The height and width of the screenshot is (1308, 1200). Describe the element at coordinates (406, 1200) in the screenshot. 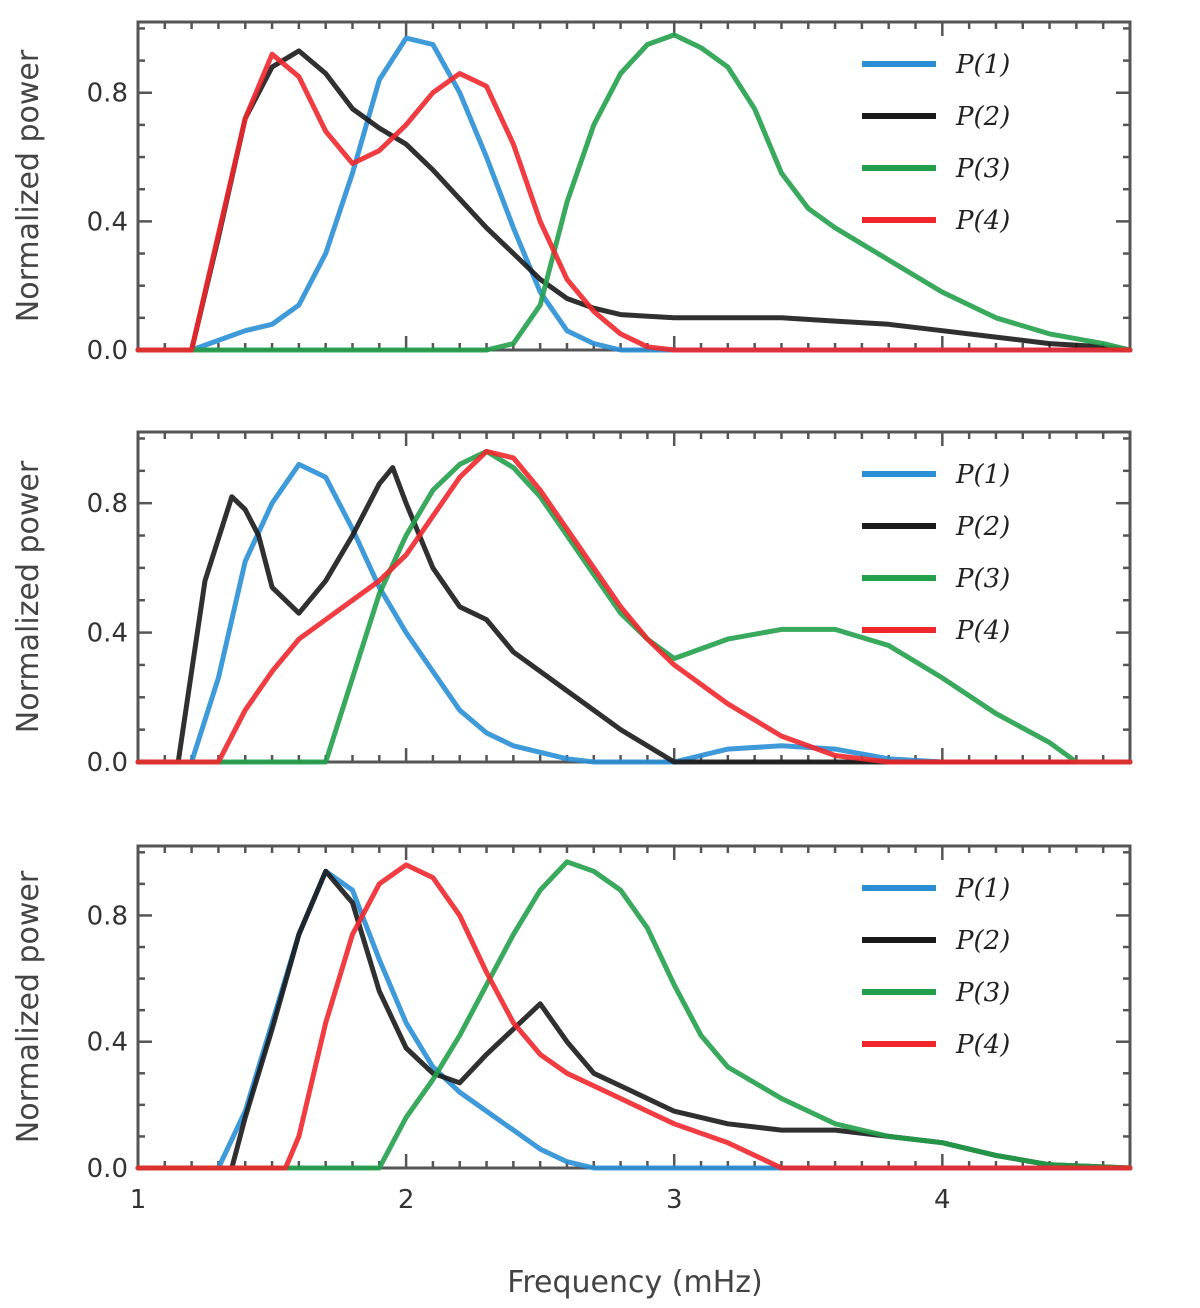

I see `x-tick-label: 2` at that location.